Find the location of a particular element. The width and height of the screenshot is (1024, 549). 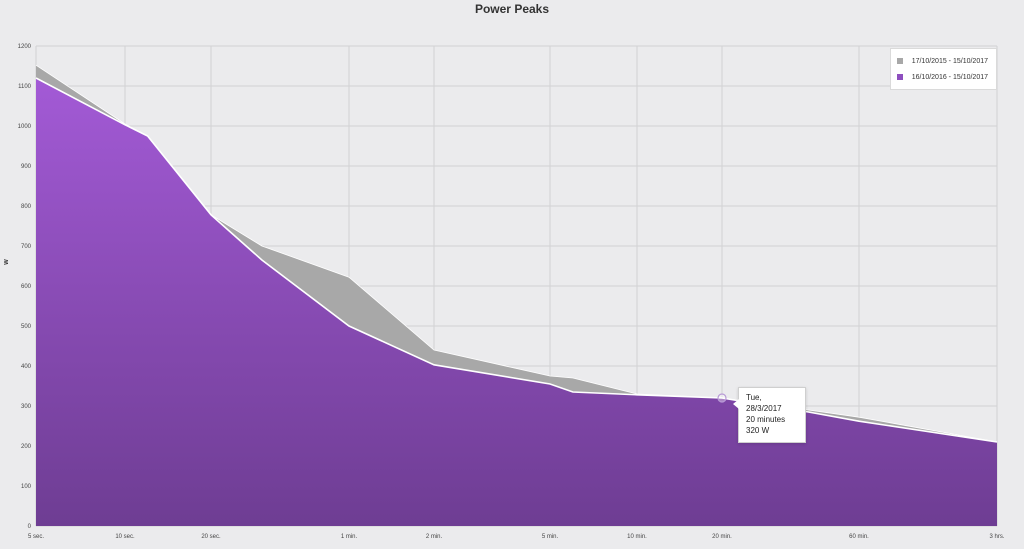

legend-item-1: 17/10/2015 - 15/10/2017 is located at coordinates (942, 61).